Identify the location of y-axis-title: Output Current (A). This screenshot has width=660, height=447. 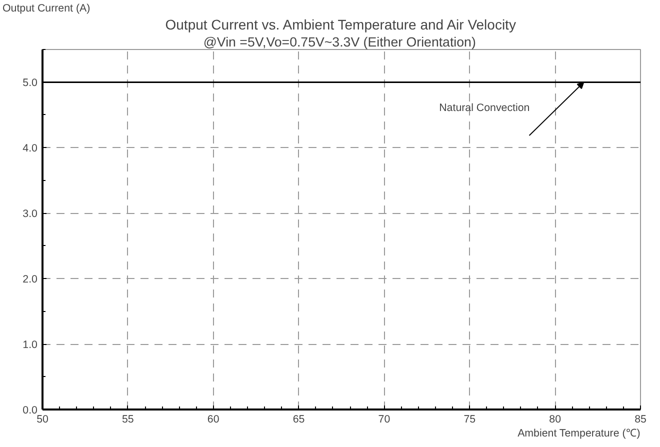
(46, 8).